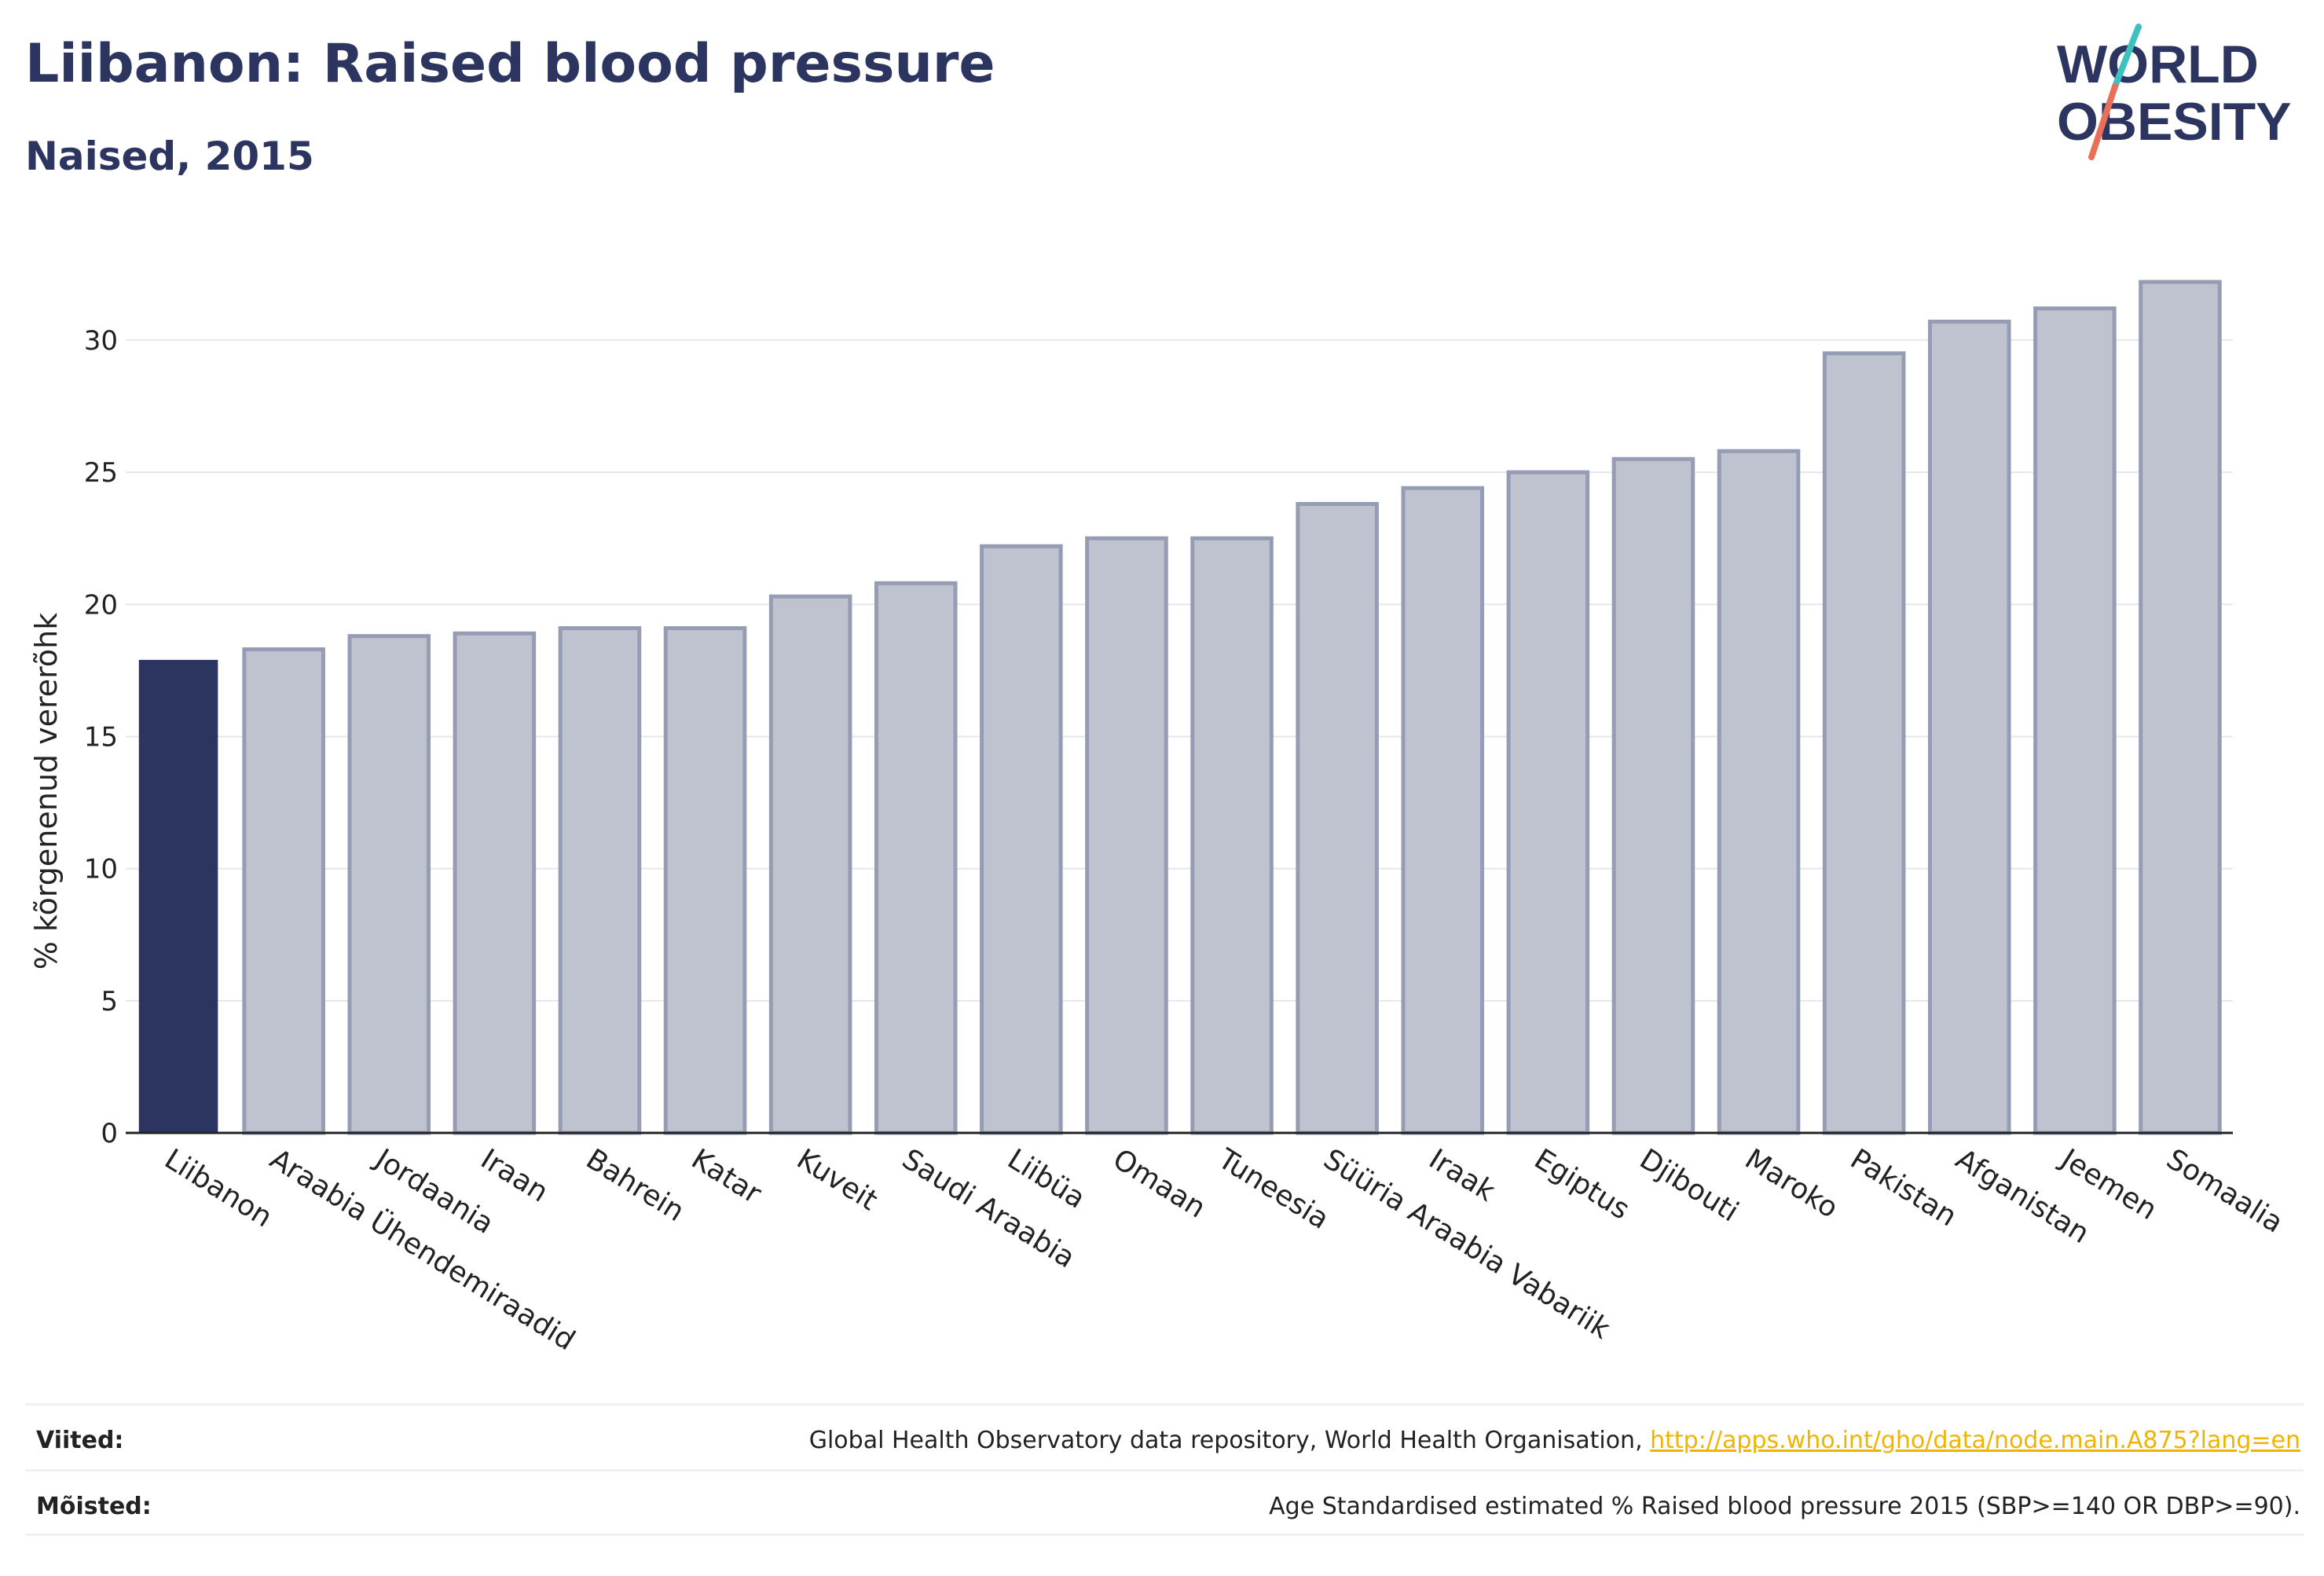 The height and width of the screenshot is (1576, 2324). I want to click on footer-divider-middle, so click(1164, 1470).